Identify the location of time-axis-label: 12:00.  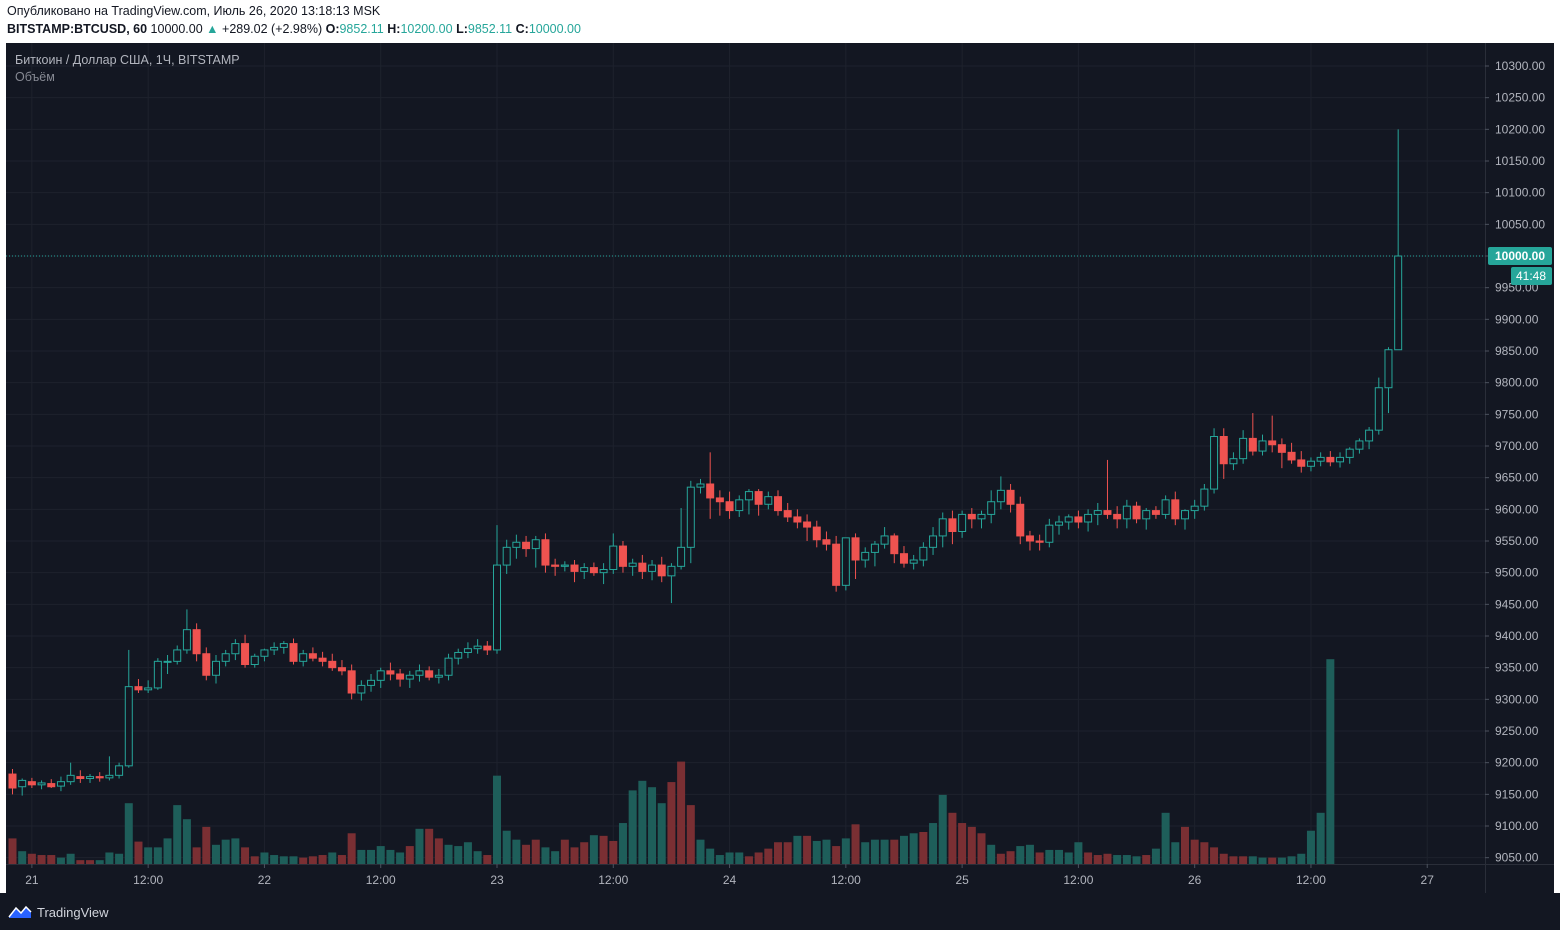
(381, 880).